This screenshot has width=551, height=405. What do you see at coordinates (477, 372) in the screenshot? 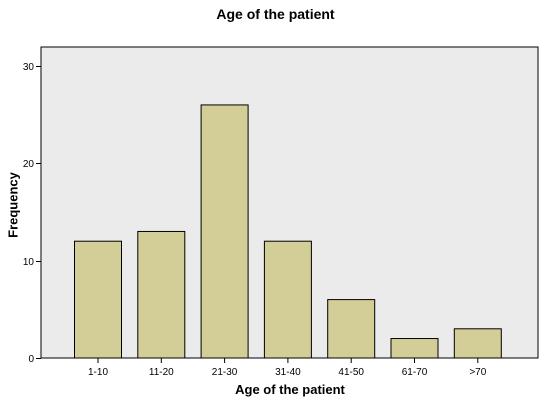
I see `x-tick-label: >70` at bounding box center [477, 372].